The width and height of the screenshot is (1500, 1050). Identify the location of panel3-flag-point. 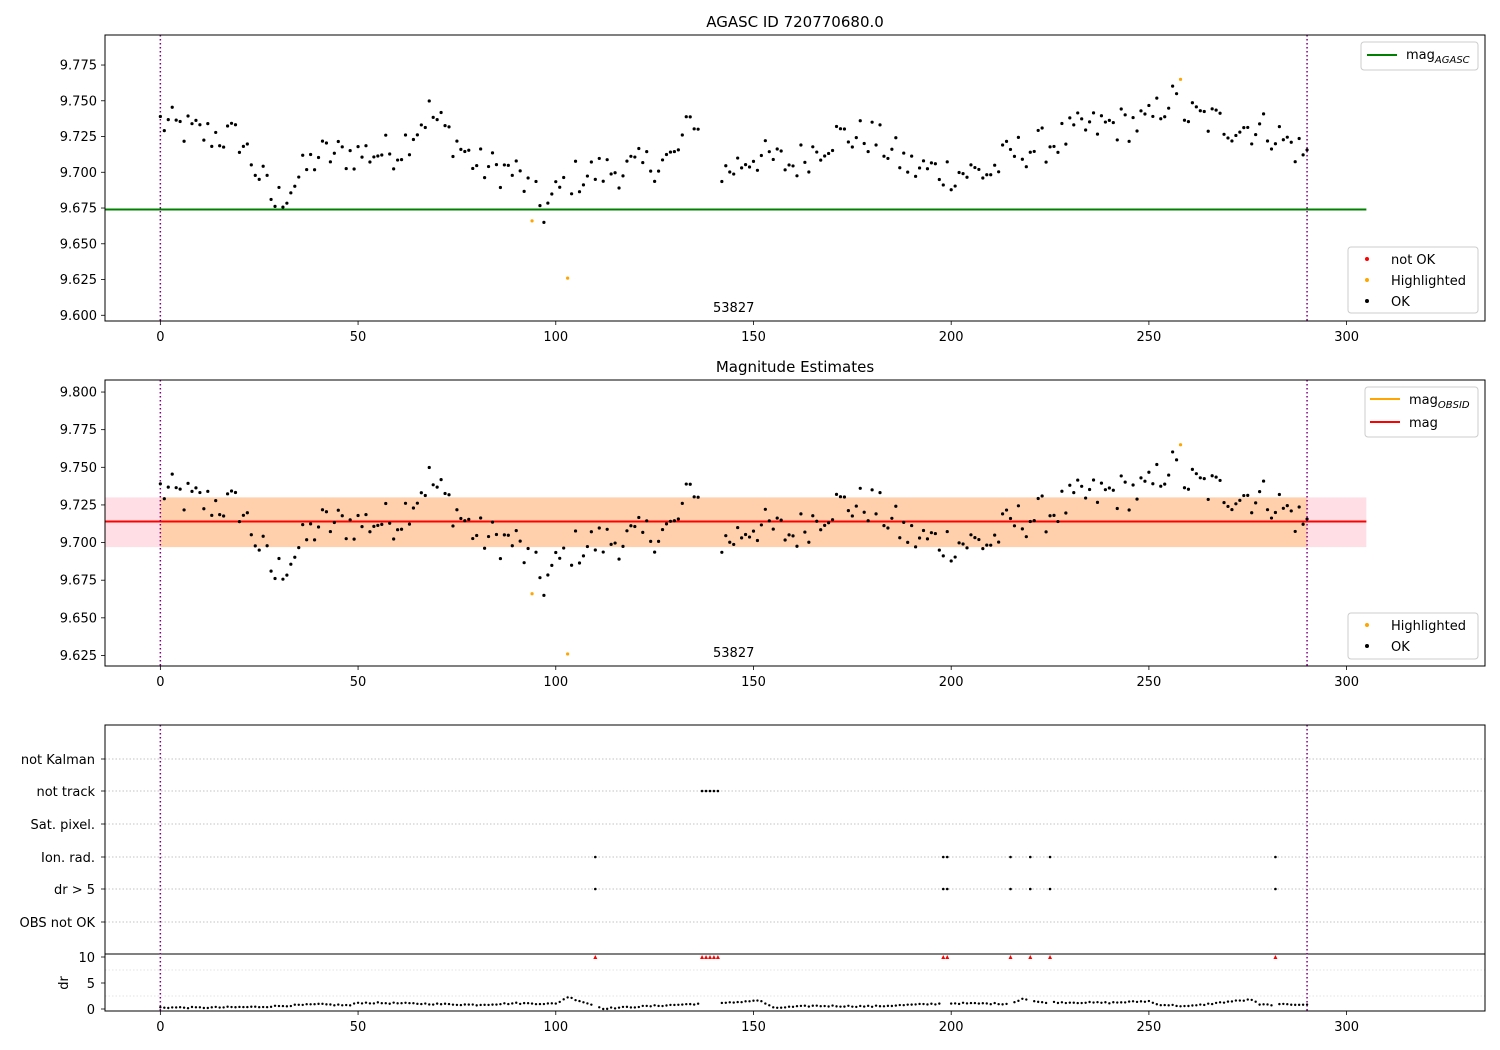
(943, 857).